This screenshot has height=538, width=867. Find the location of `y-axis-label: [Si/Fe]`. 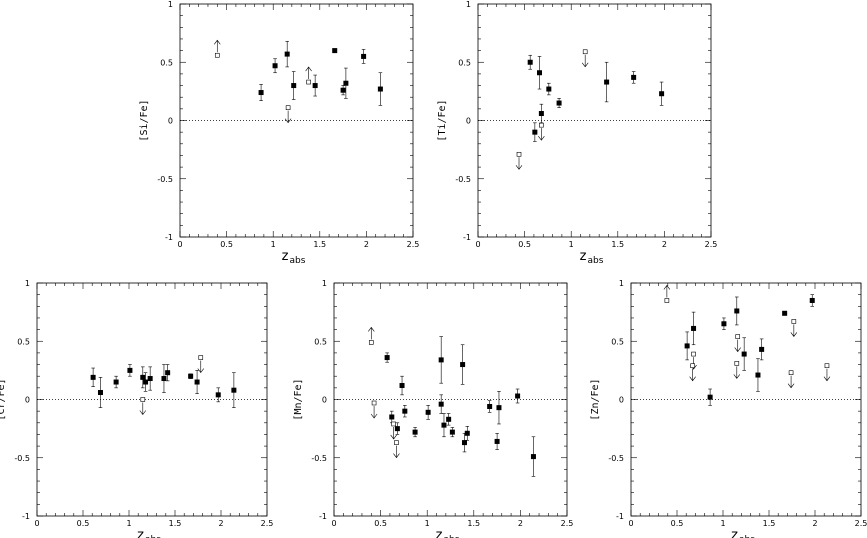

y-axis-label: [Si/Fe] is located at coordinates (144, 120).